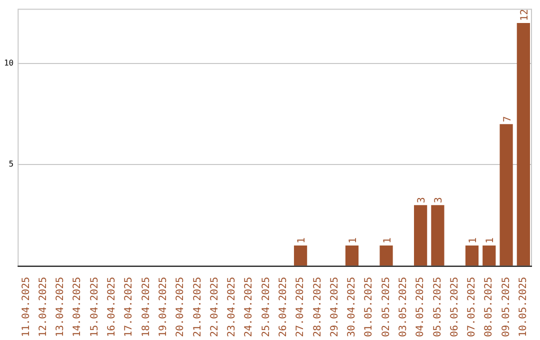 This screenshot has height=340, width=540. Describe the element at coordinates (403, 307) in the screenshot. I see `x-tick-label: 03.05.2025` at that location.